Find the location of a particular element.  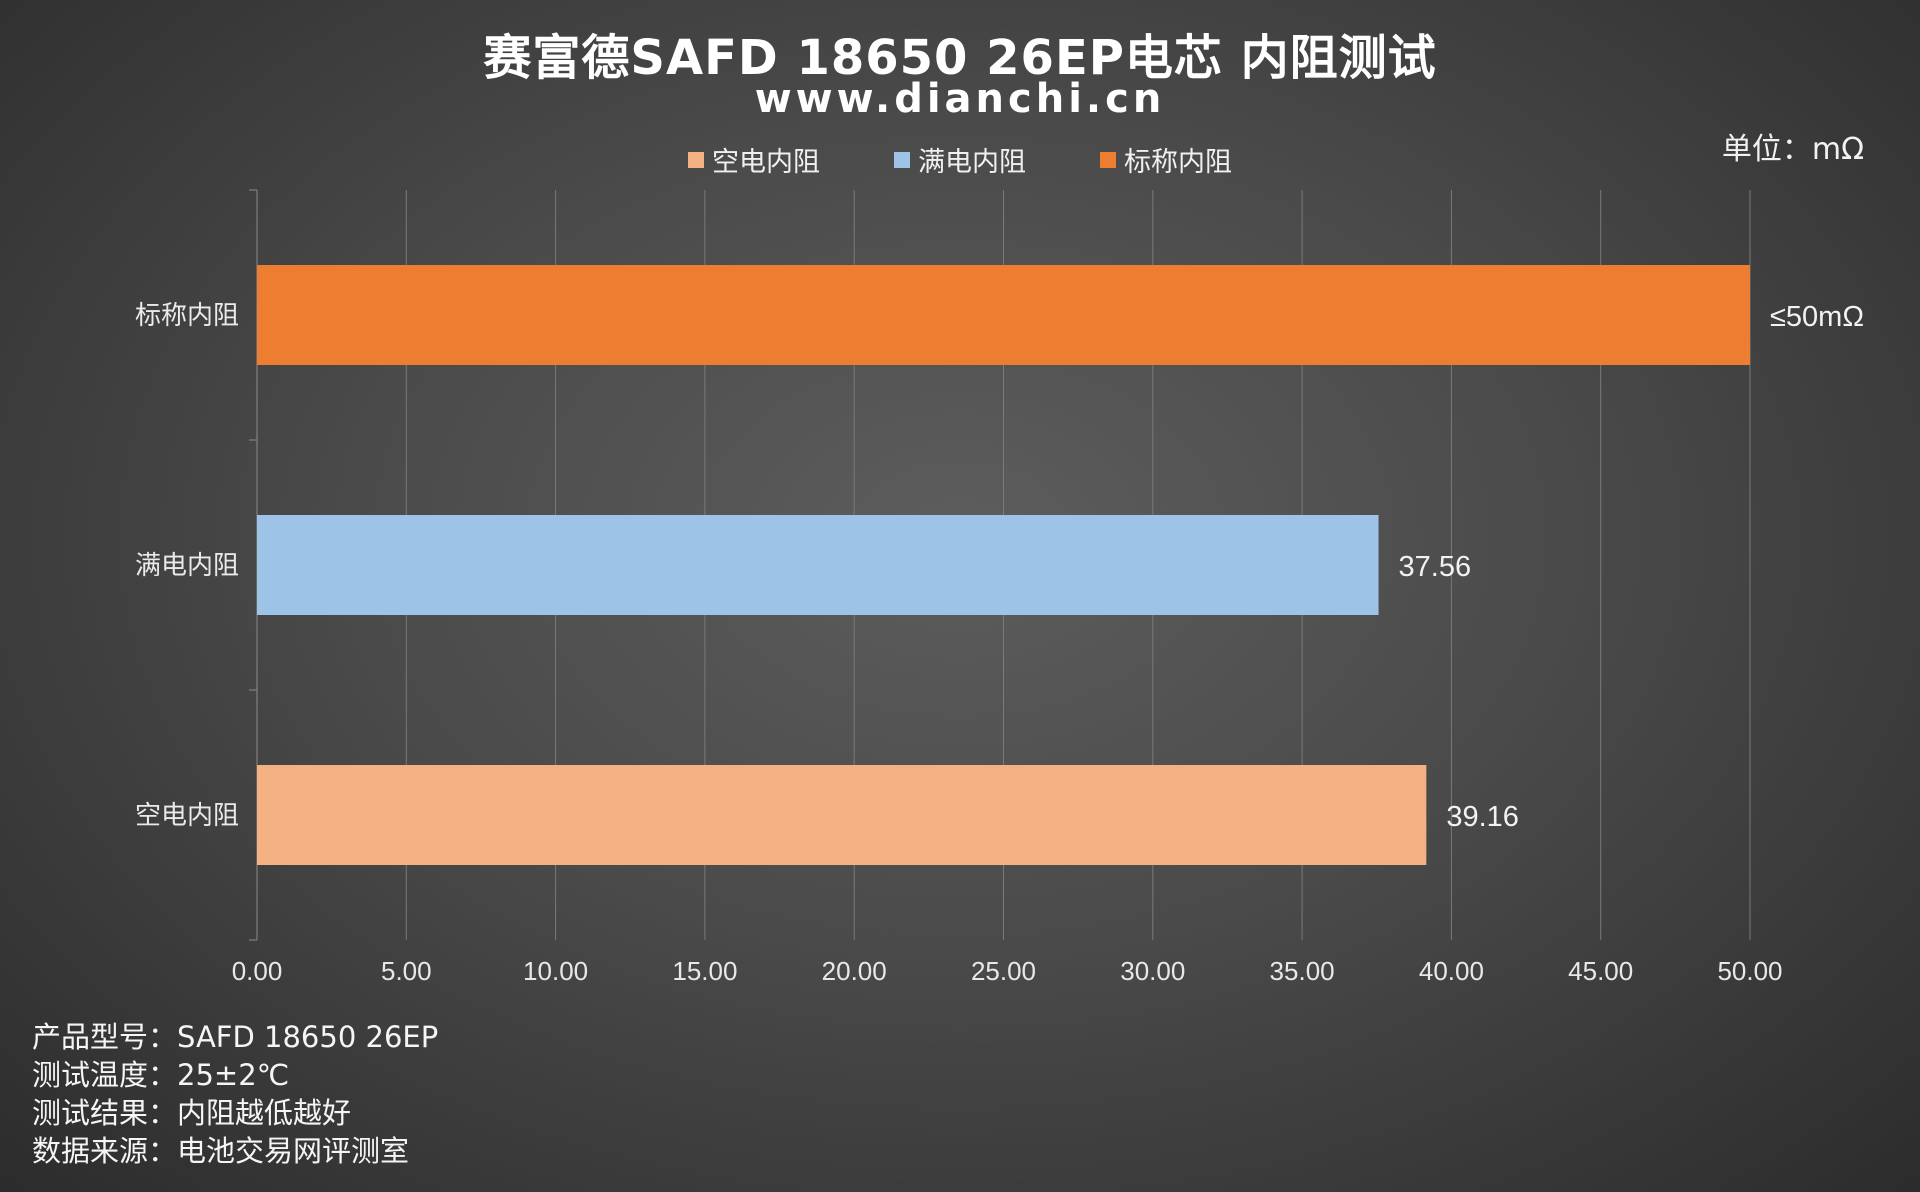

legend-item-nominal: 标称内阻 is located at coordinates (1166, 159).